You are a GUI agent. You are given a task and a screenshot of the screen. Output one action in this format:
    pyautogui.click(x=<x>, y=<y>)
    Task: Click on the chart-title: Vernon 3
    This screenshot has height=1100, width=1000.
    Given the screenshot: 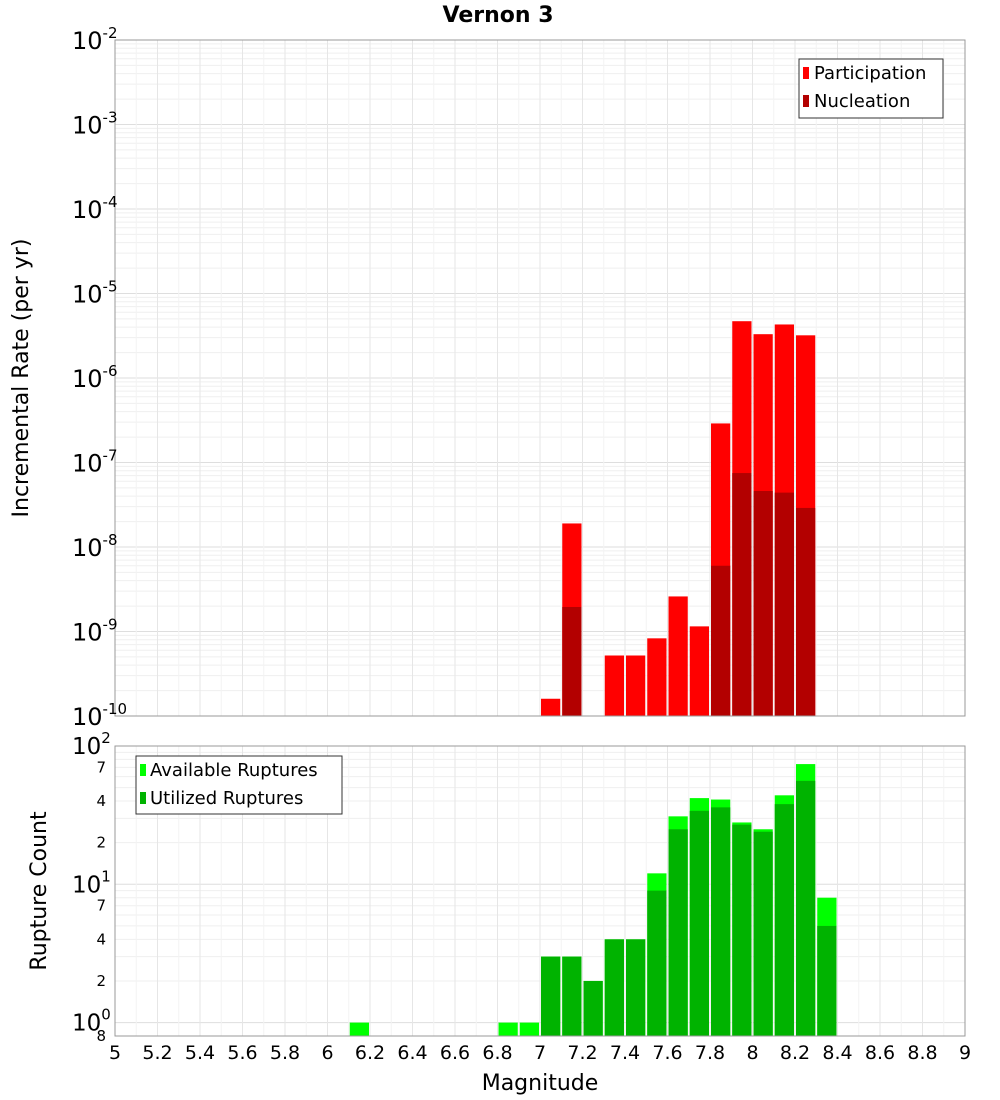 What is the action you would take?
    pyautogui.click(x=498, y=15)
    